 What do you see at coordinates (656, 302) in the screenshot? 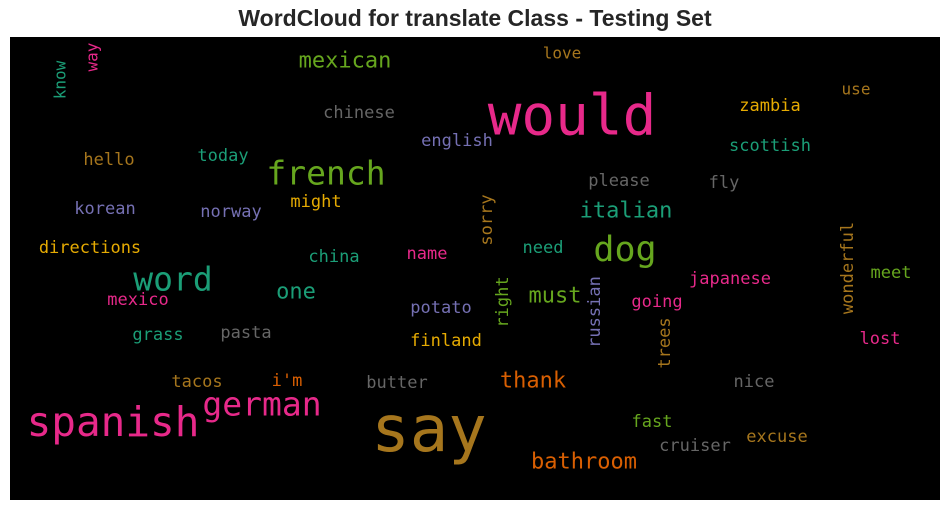
I see `word: going` at bounding box center [656, 302].